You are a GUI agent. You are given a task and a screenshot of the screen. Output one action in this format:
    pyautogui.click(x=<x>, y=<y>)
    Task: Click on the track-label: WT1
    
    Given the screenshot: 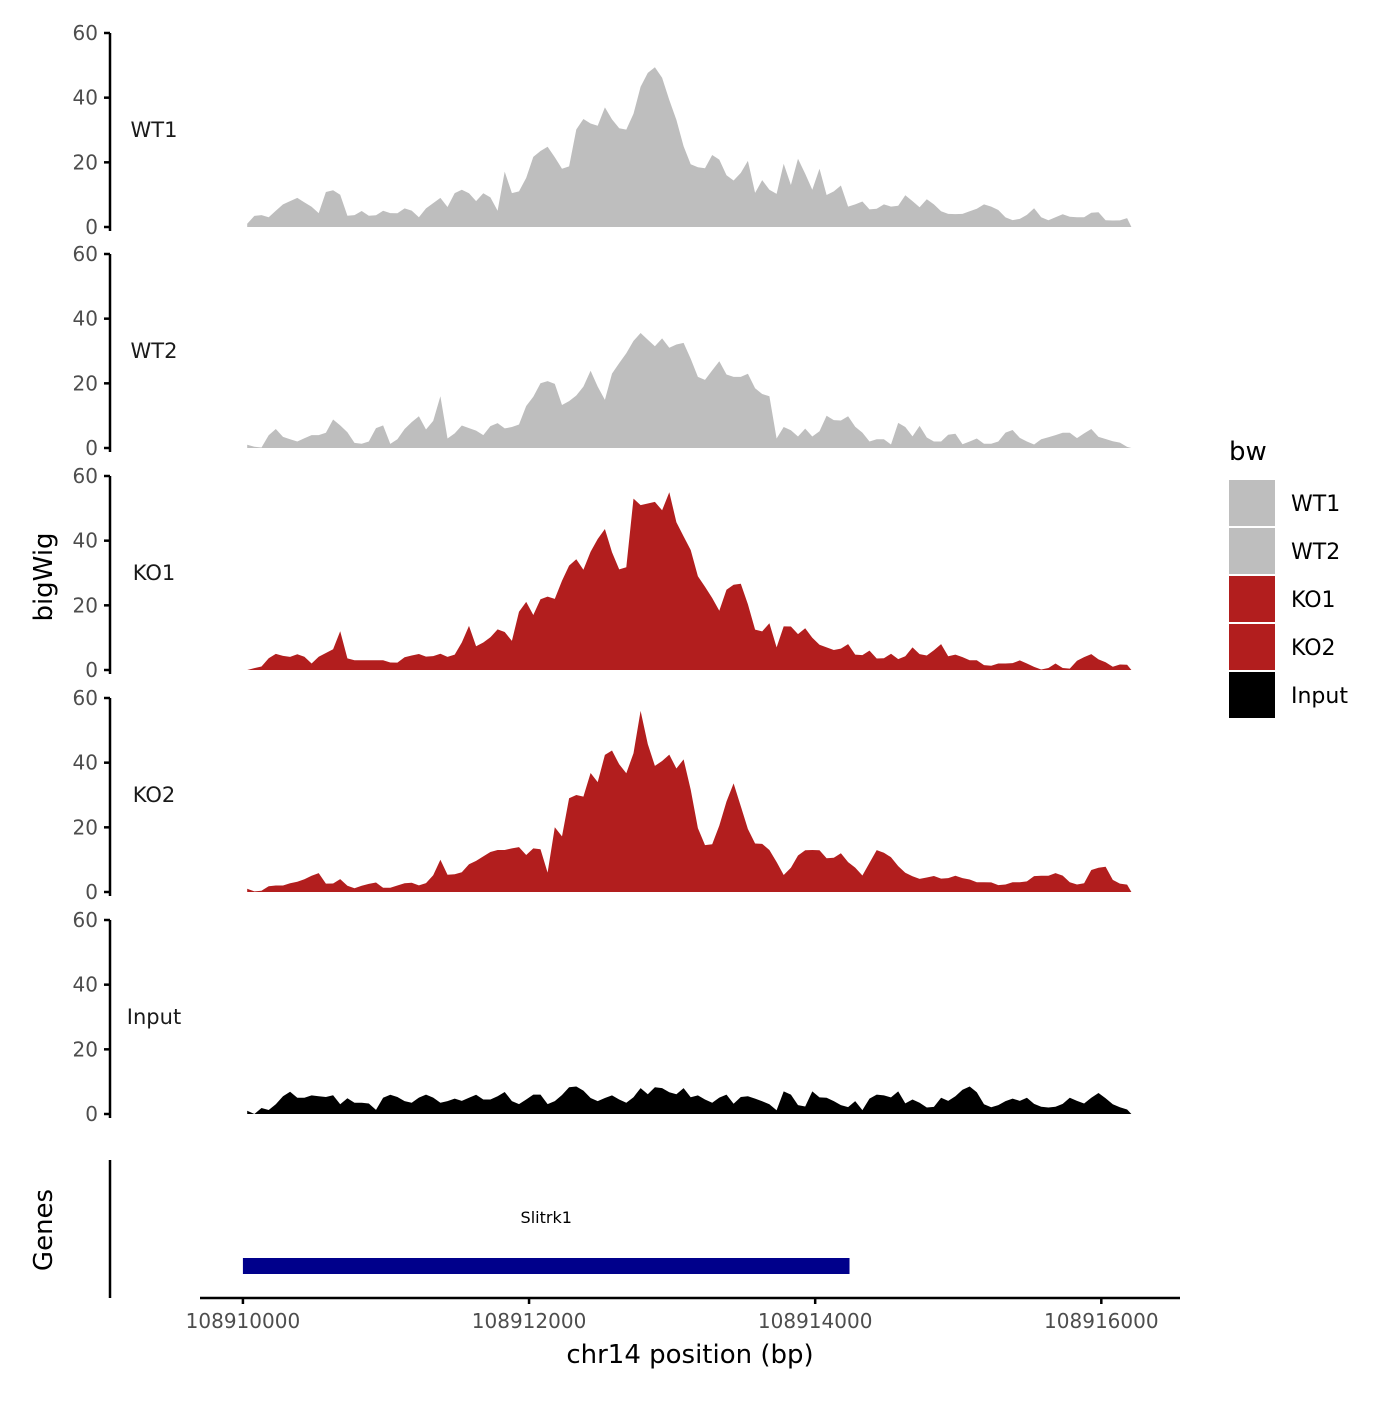 What is the action you would take?
    pyautogui.click(x=154, y=130)
    